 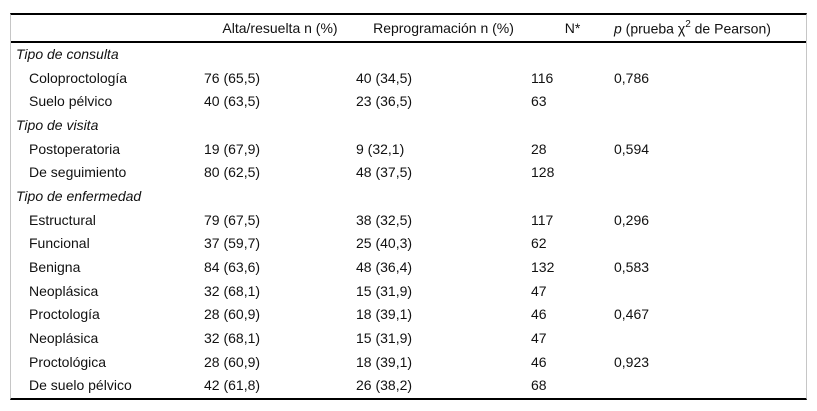 What do you see at coordinates (107, 29) in the screenshot?
I see `col-header-empty` at bounding box center [107, 29].